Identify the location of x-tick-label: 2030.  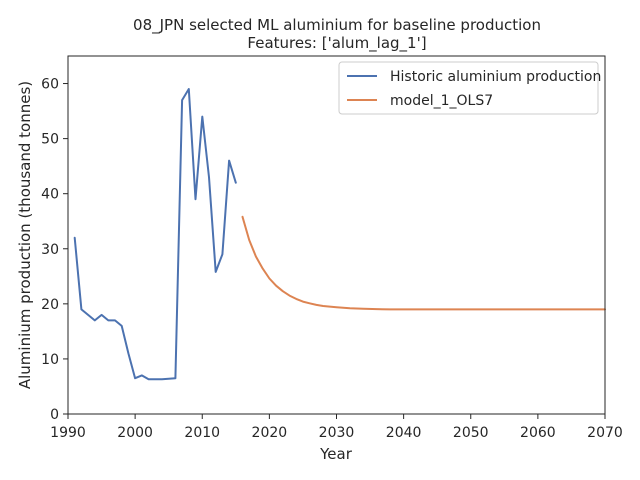
(337, 433).